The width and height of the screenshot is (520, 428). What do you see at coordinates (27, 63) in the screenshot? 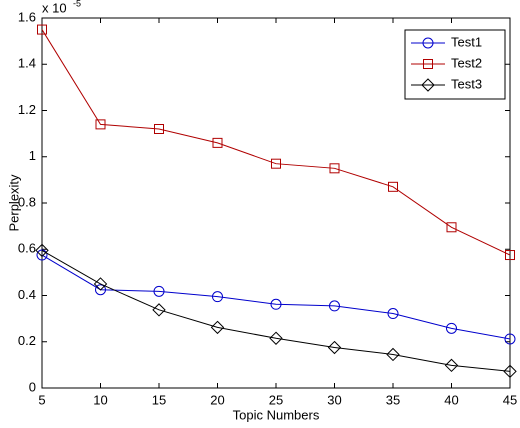
I see `y-tick-label: 1.4` at bounding box center [27, 63].